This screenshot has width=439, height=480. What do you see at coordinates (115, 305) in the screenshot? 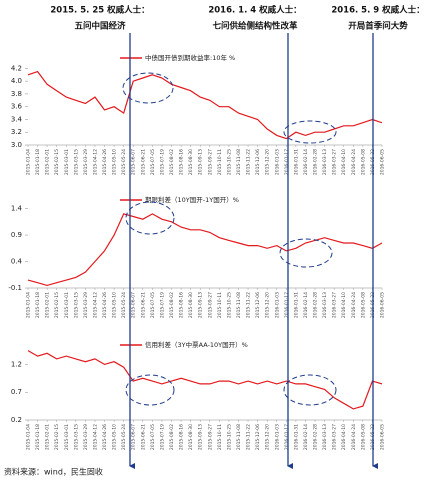
I see `x-tick-label: 2015-05-10` at bounding box center [115, 305].